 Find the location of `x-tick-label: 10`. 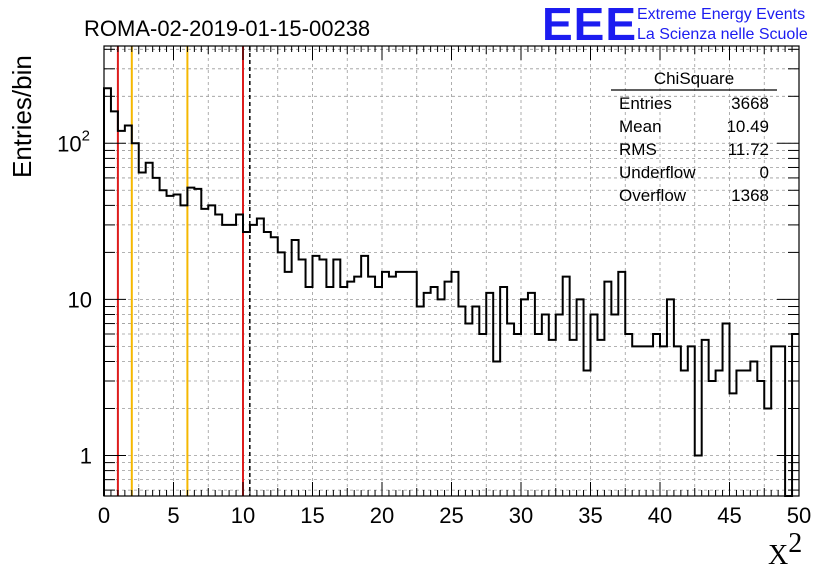

x-tick-label: 10 is located at coordinates (243, 515).